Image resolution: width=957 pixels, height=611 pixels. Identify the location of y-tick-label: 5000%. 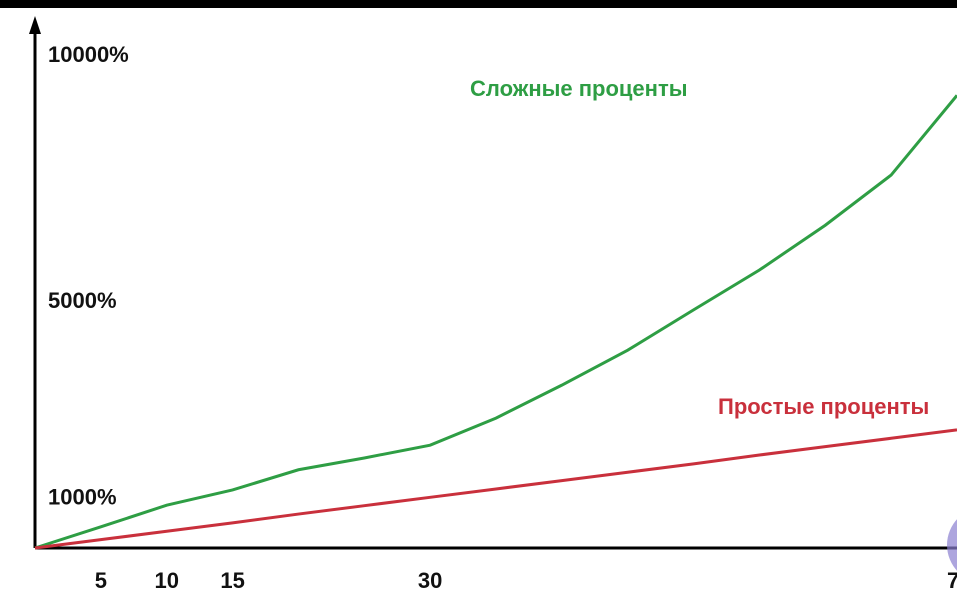
(82, 300).